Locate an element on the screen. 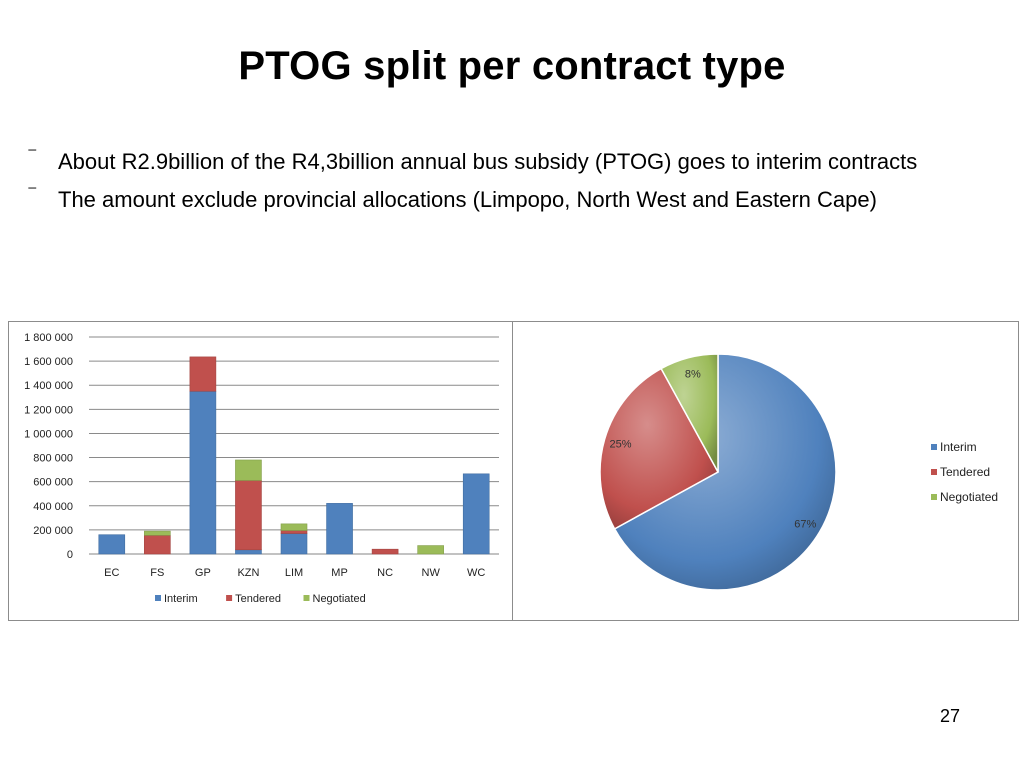  y-tick-label: 1 200 000 is located at coordinates (48, 410).